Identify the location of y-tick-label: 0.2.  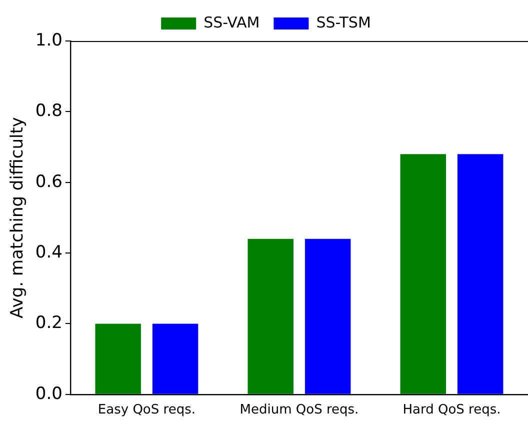
(48, 323).